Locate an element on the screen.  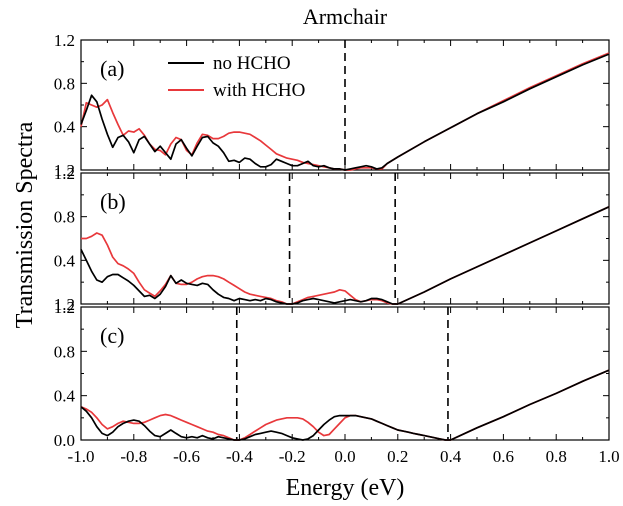
figure-title: Armchair is located at coordinates (345, 16).